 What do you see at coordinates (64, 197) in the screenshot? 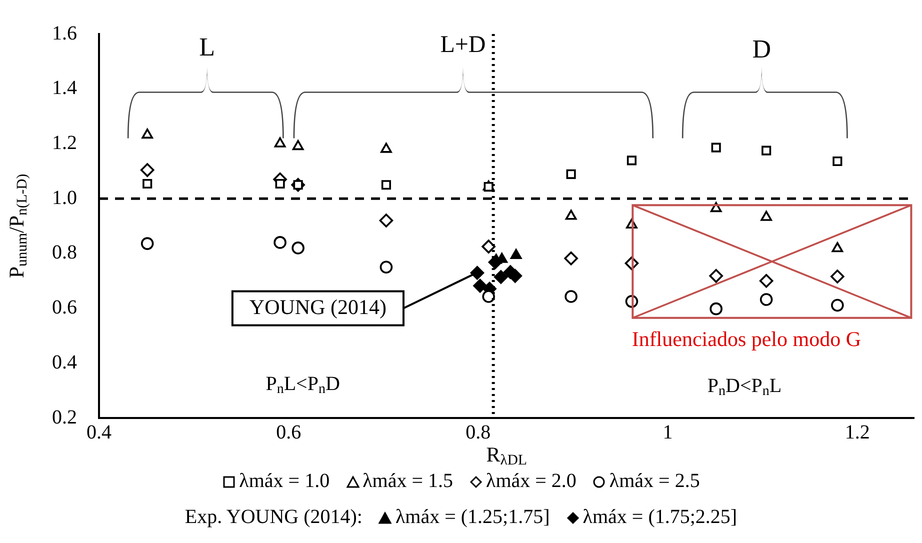
I see `y-tick-label: 1.0` at bounding box center [64, 197].